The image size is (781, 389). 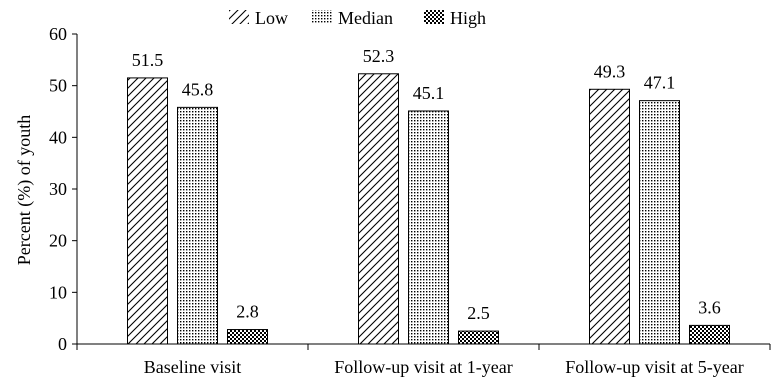 I want to click on y-tick-label: 30, so click(x=58, y=189).